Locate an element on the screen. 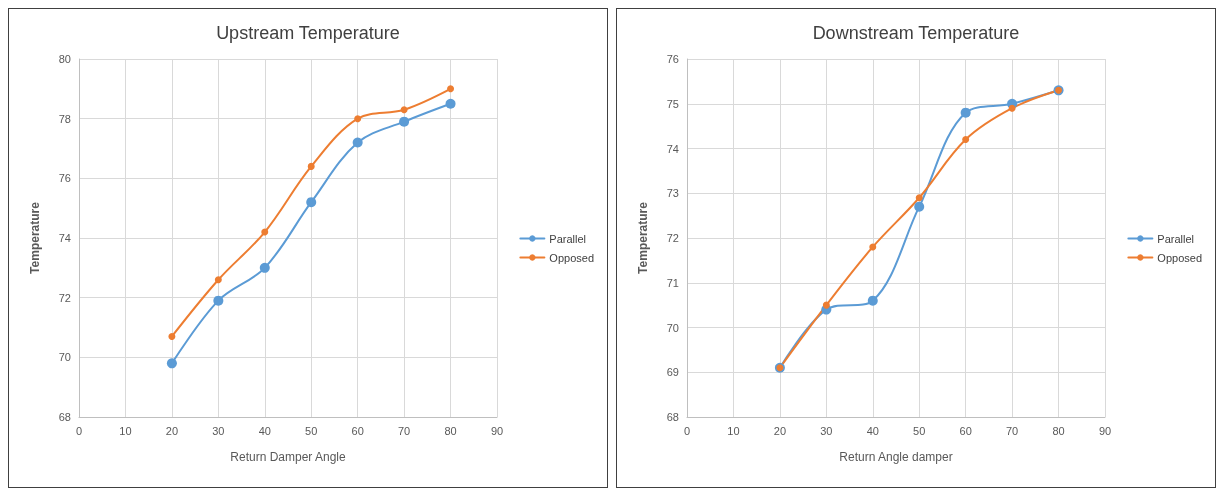 The height and width of the screenshot is (500, 1232). y-tick-label: 69 is located at coordinates (672, 372).